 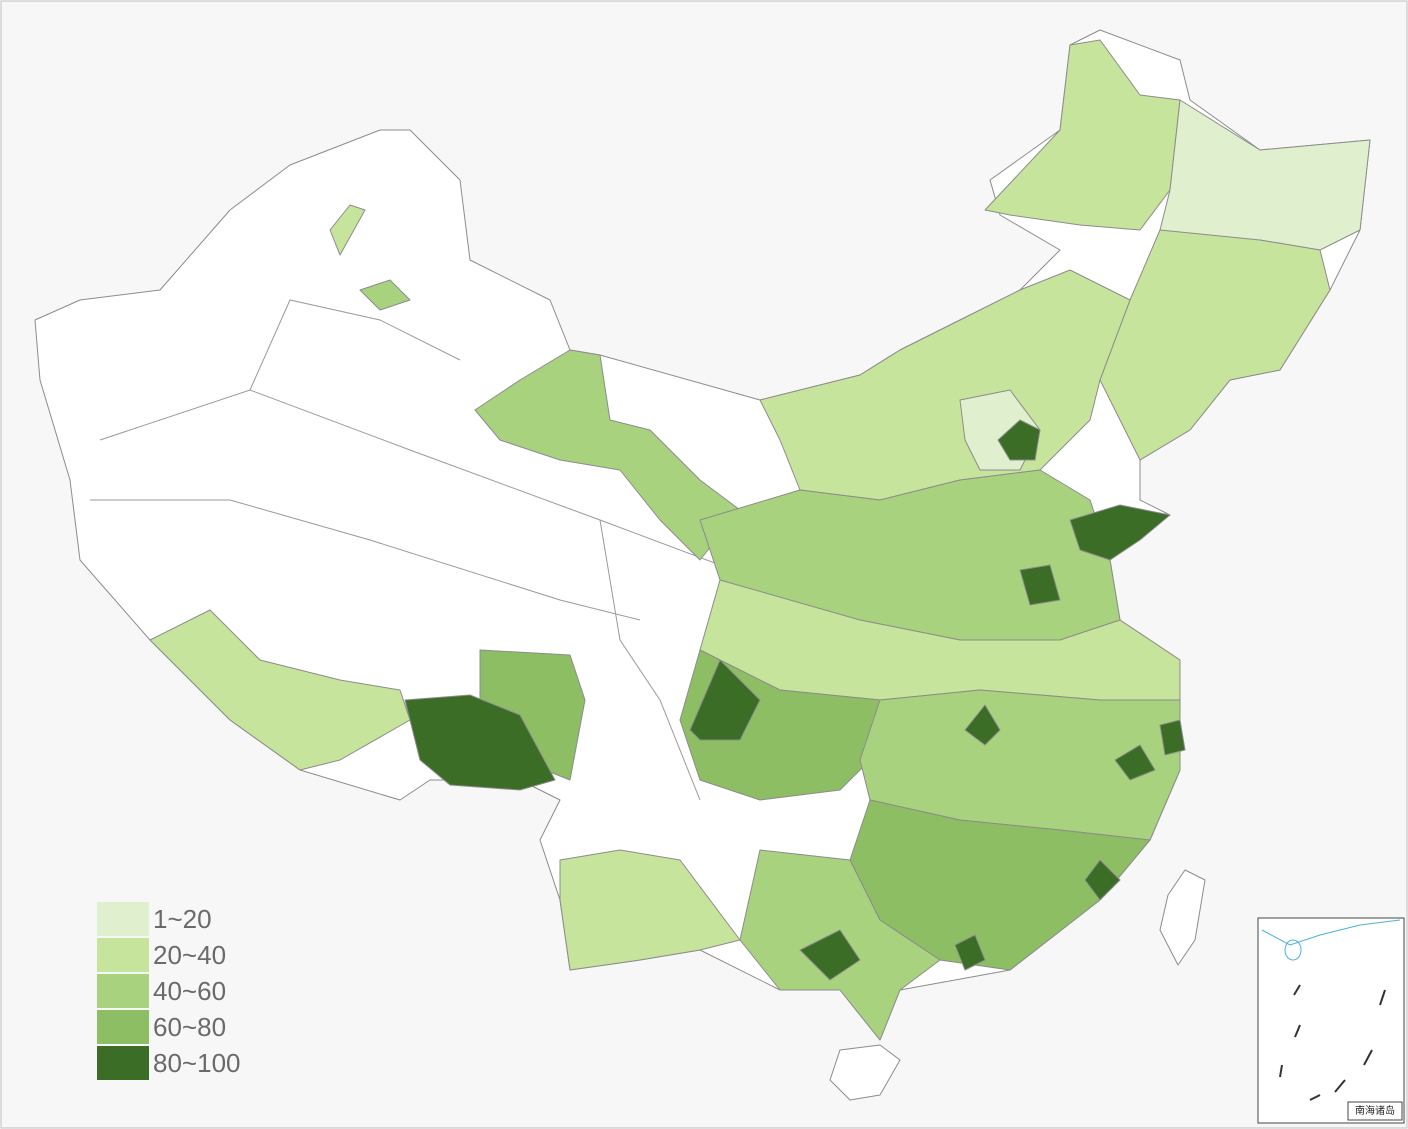 What do you see at coordinates (182, 919) in the screenshot?
I see `legend-label: 1~20` at bounding box center [182, 919].